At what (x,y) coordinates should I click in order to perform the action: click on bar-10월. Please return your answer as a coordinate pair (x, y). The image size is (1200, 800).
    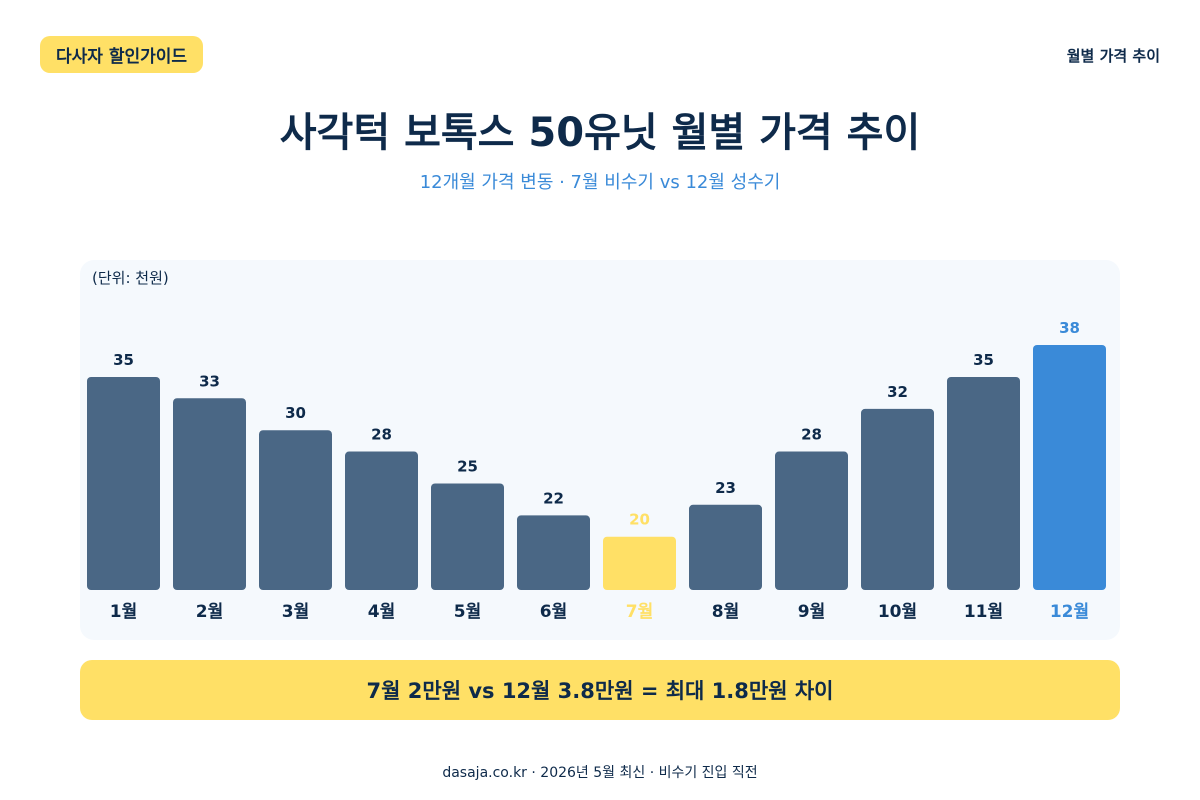
    Looking at the image, I should click on (897, 499).